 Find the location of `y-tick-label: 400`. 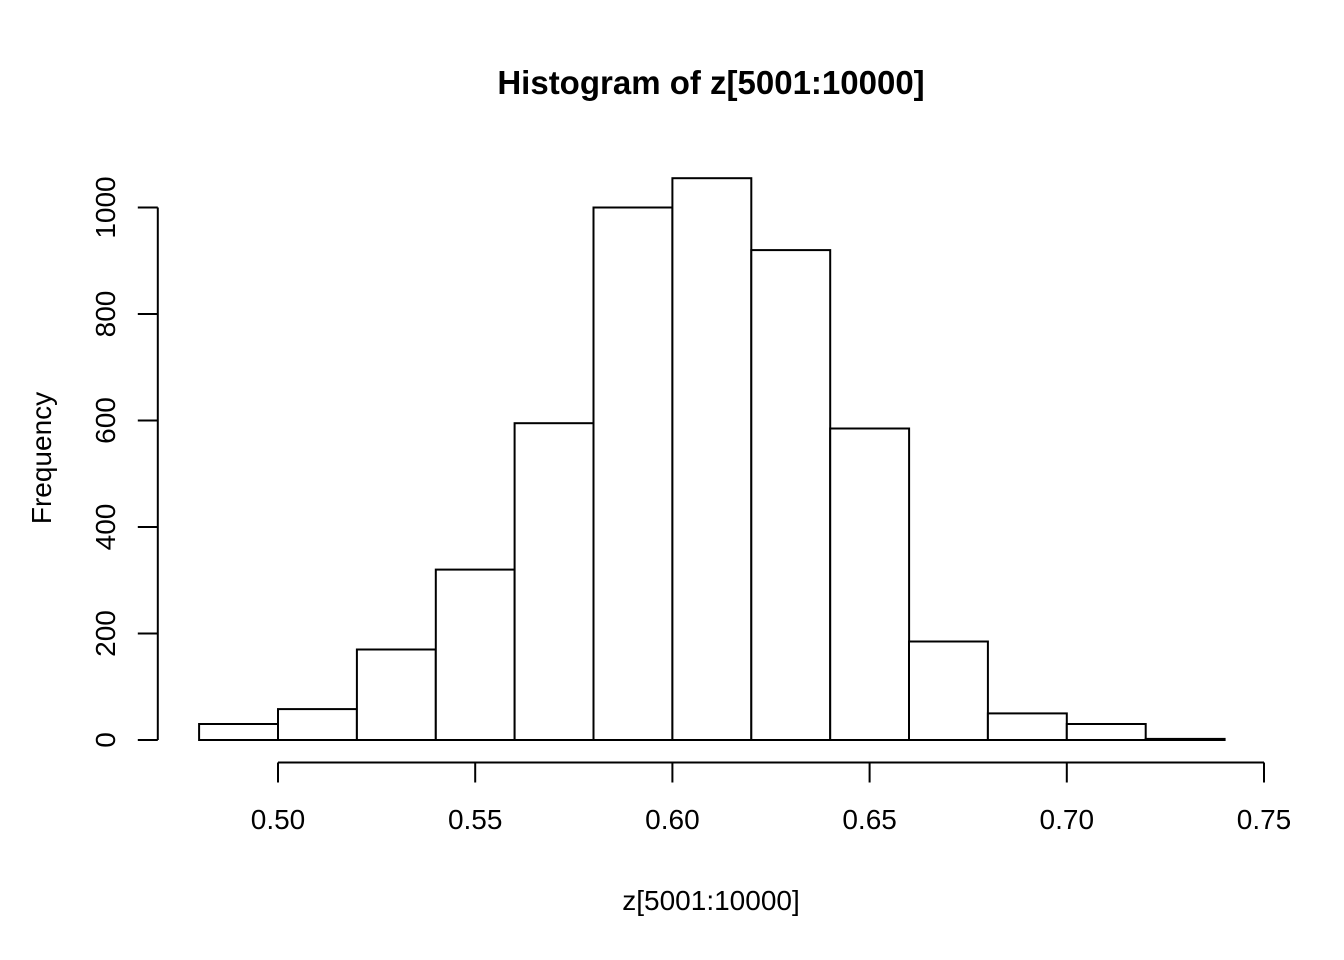

y-tick-label: 400 is located at coordinates (105, 527).